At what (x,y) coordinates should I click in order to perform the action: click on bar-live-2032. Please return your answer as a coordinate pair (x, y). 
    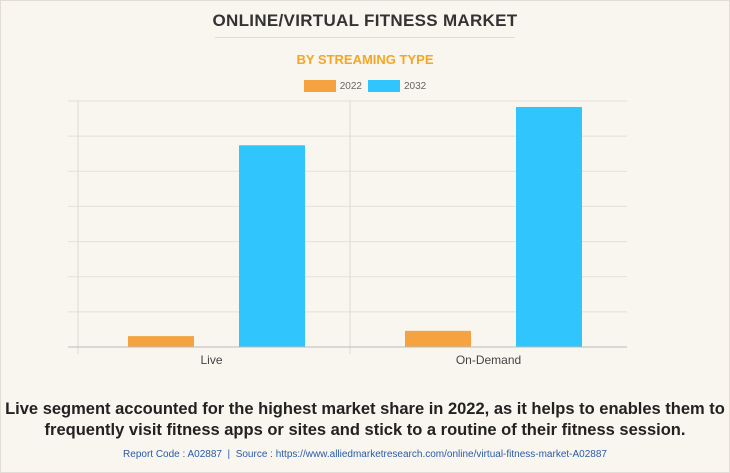
    Looking at the image, I should click on (272, 246).